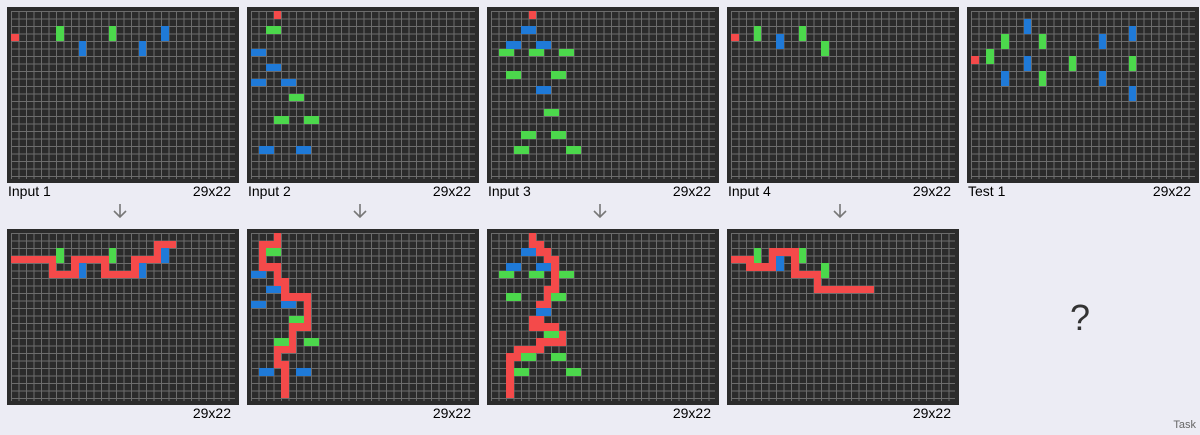 The height and width of the screenshot is (435, 1200). Describe the element at coordinates (451, 191) in the screenshot. I see `input-size-2: 29x22` at that location.